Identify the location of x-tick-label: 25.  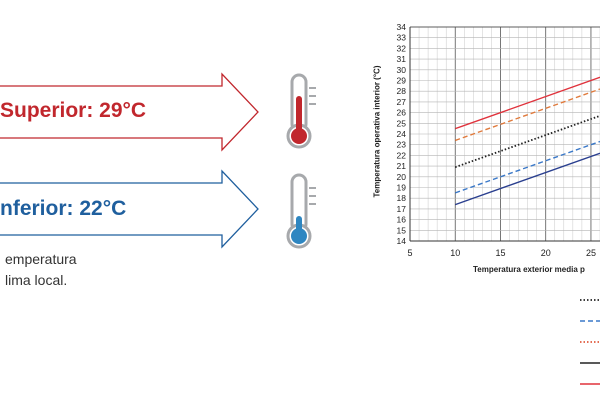
(591, 253).